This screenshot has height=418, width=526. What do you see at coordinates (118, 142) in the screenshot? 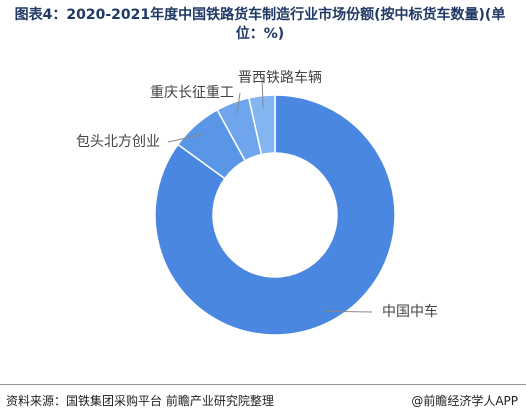
I see `category-label: 包头北方创业` at bounding box center [118, 142].